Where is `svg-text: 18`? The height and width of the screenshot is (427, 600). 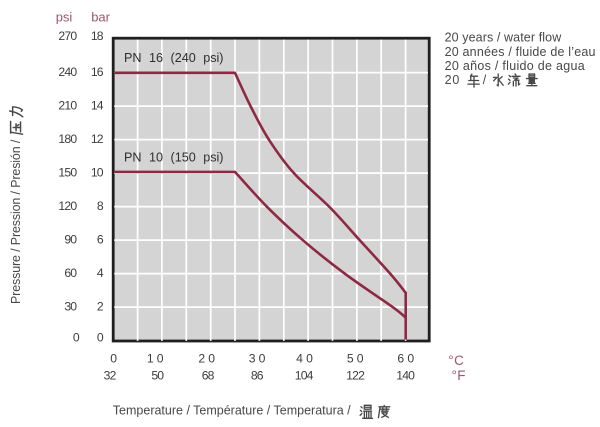 svg-text: 18 is located at coordinates (97, 36).